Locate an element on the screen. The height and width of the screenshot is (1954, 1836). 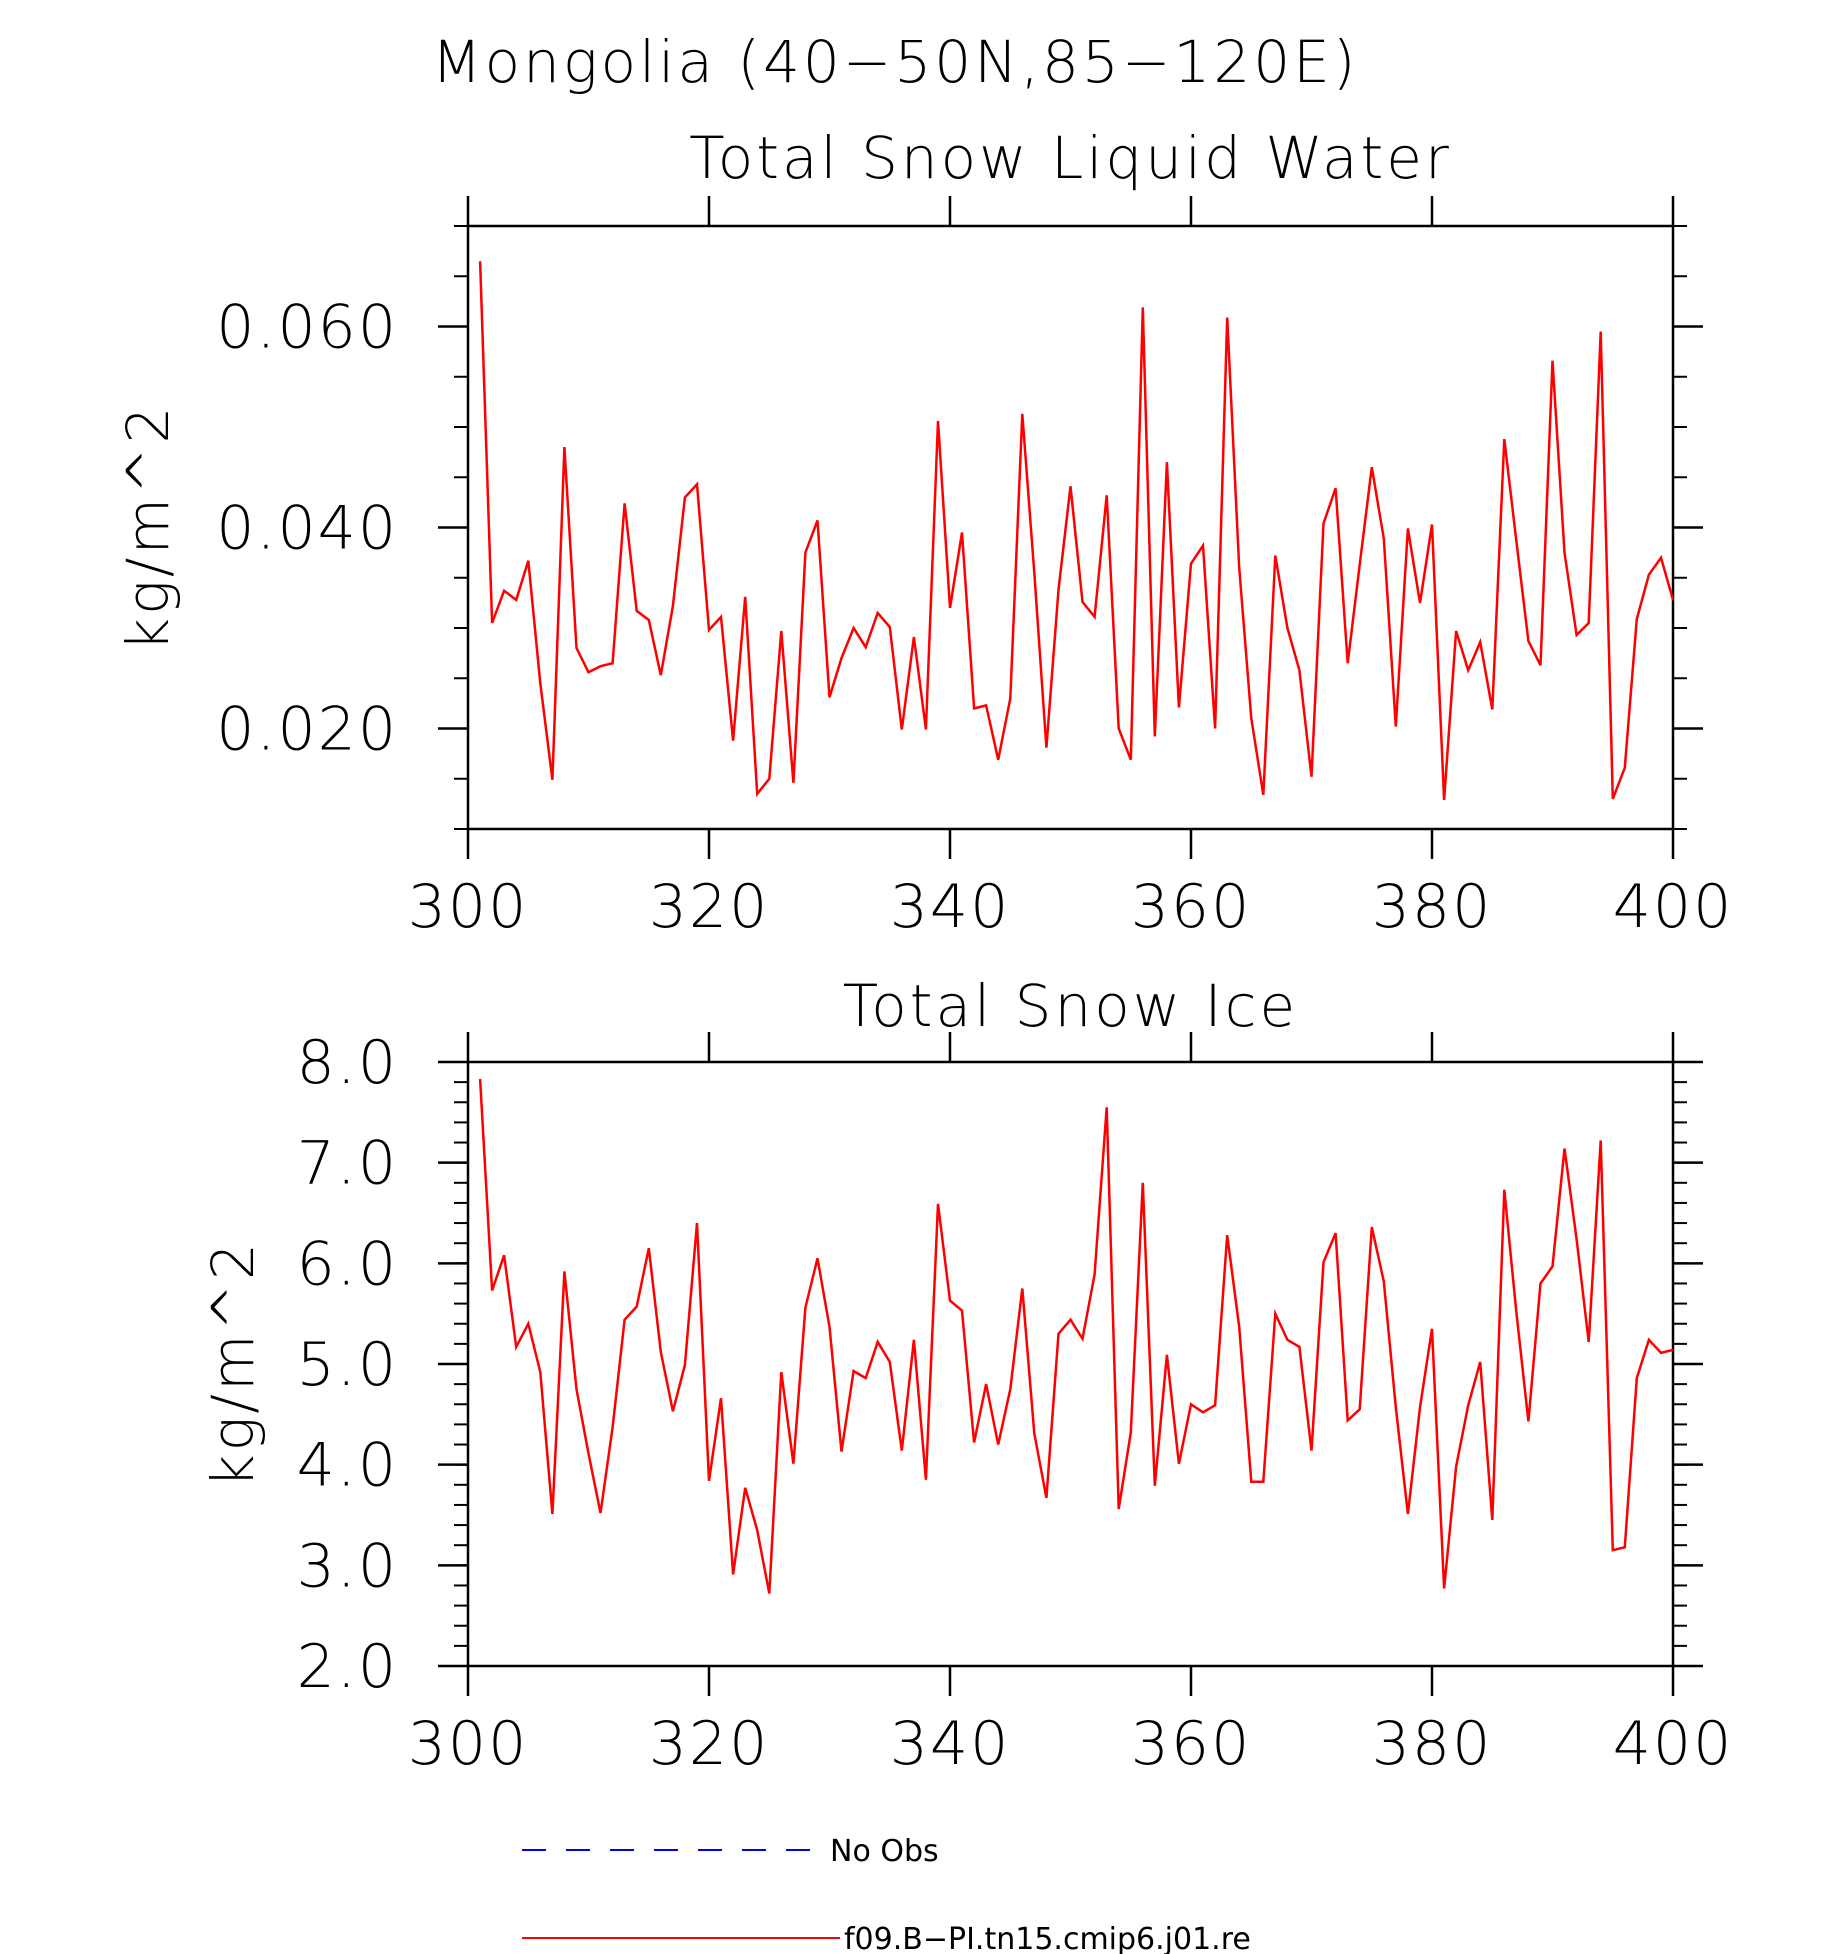
y-tick-label: 0.020 is located at coordinates (307, 730).